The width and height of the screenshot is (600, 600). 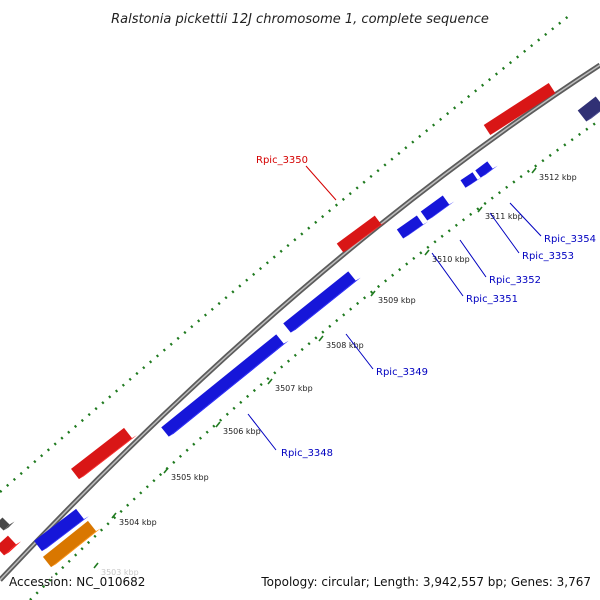 I want to click on scale-tick-label: 3503 kbp, so click(x=120, y=572).